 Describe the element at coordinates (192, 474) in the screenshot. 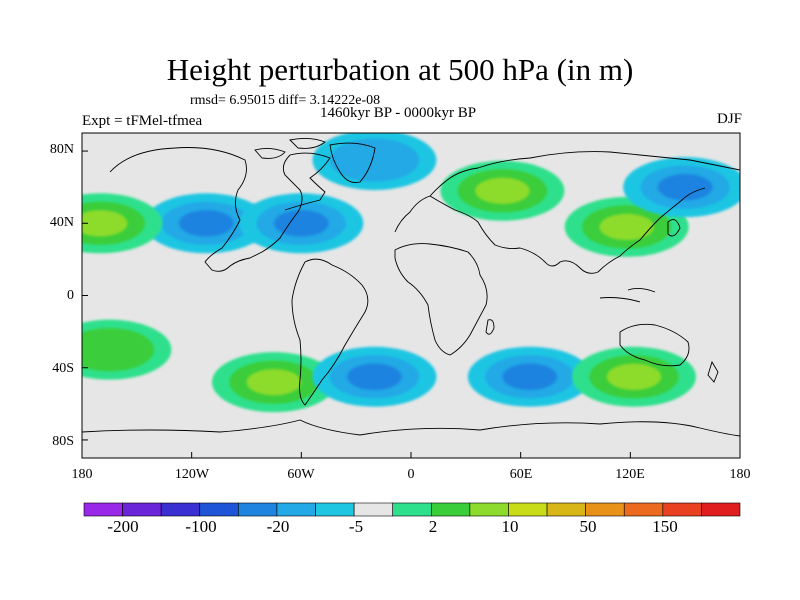

I see `x-tick-label: 120W` at that location.